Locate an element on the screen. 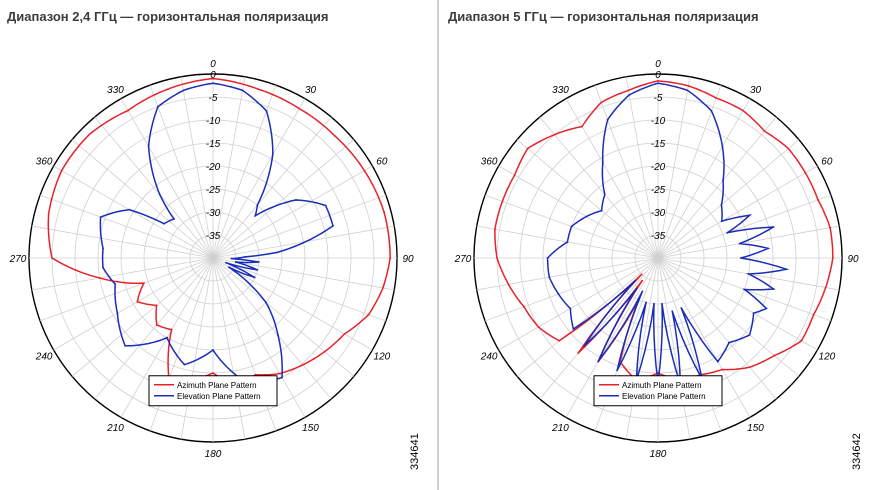  legend-label: Elevation Plane Pattern is located at coordinates (664, 396).